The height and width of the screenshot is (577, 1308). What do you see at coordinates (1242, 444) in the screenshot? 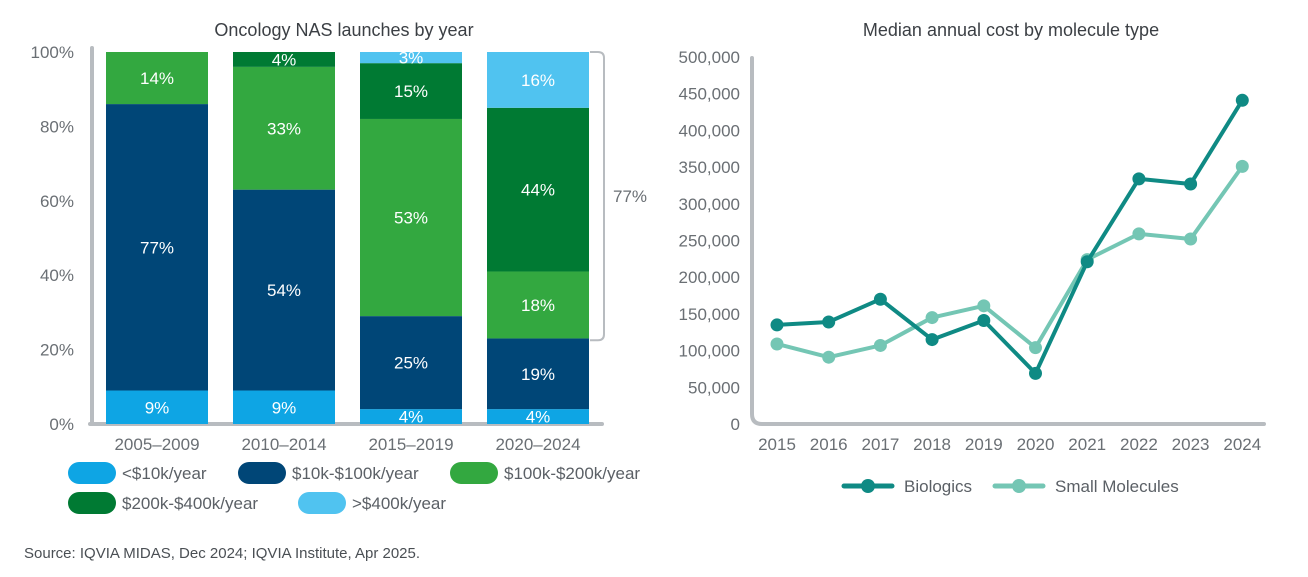
I see `line-x-tick-label: 2024` at bounding box center [1242, 444].